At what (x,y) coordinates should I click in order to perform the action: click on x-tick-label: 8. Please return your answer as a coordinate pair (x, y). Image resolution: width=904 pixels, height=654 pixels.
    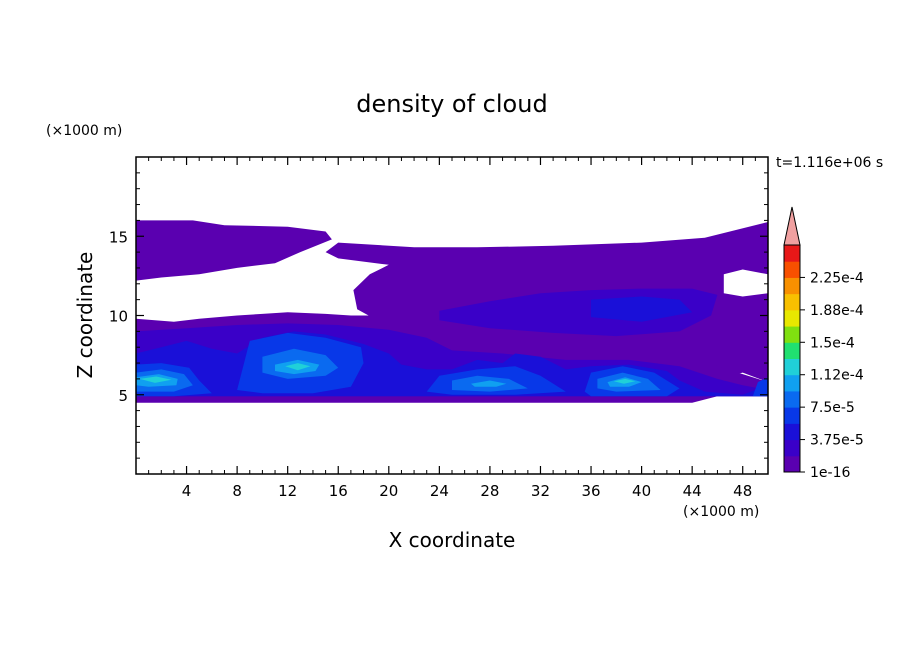
    Looking at the image, I should click on (237, 491).